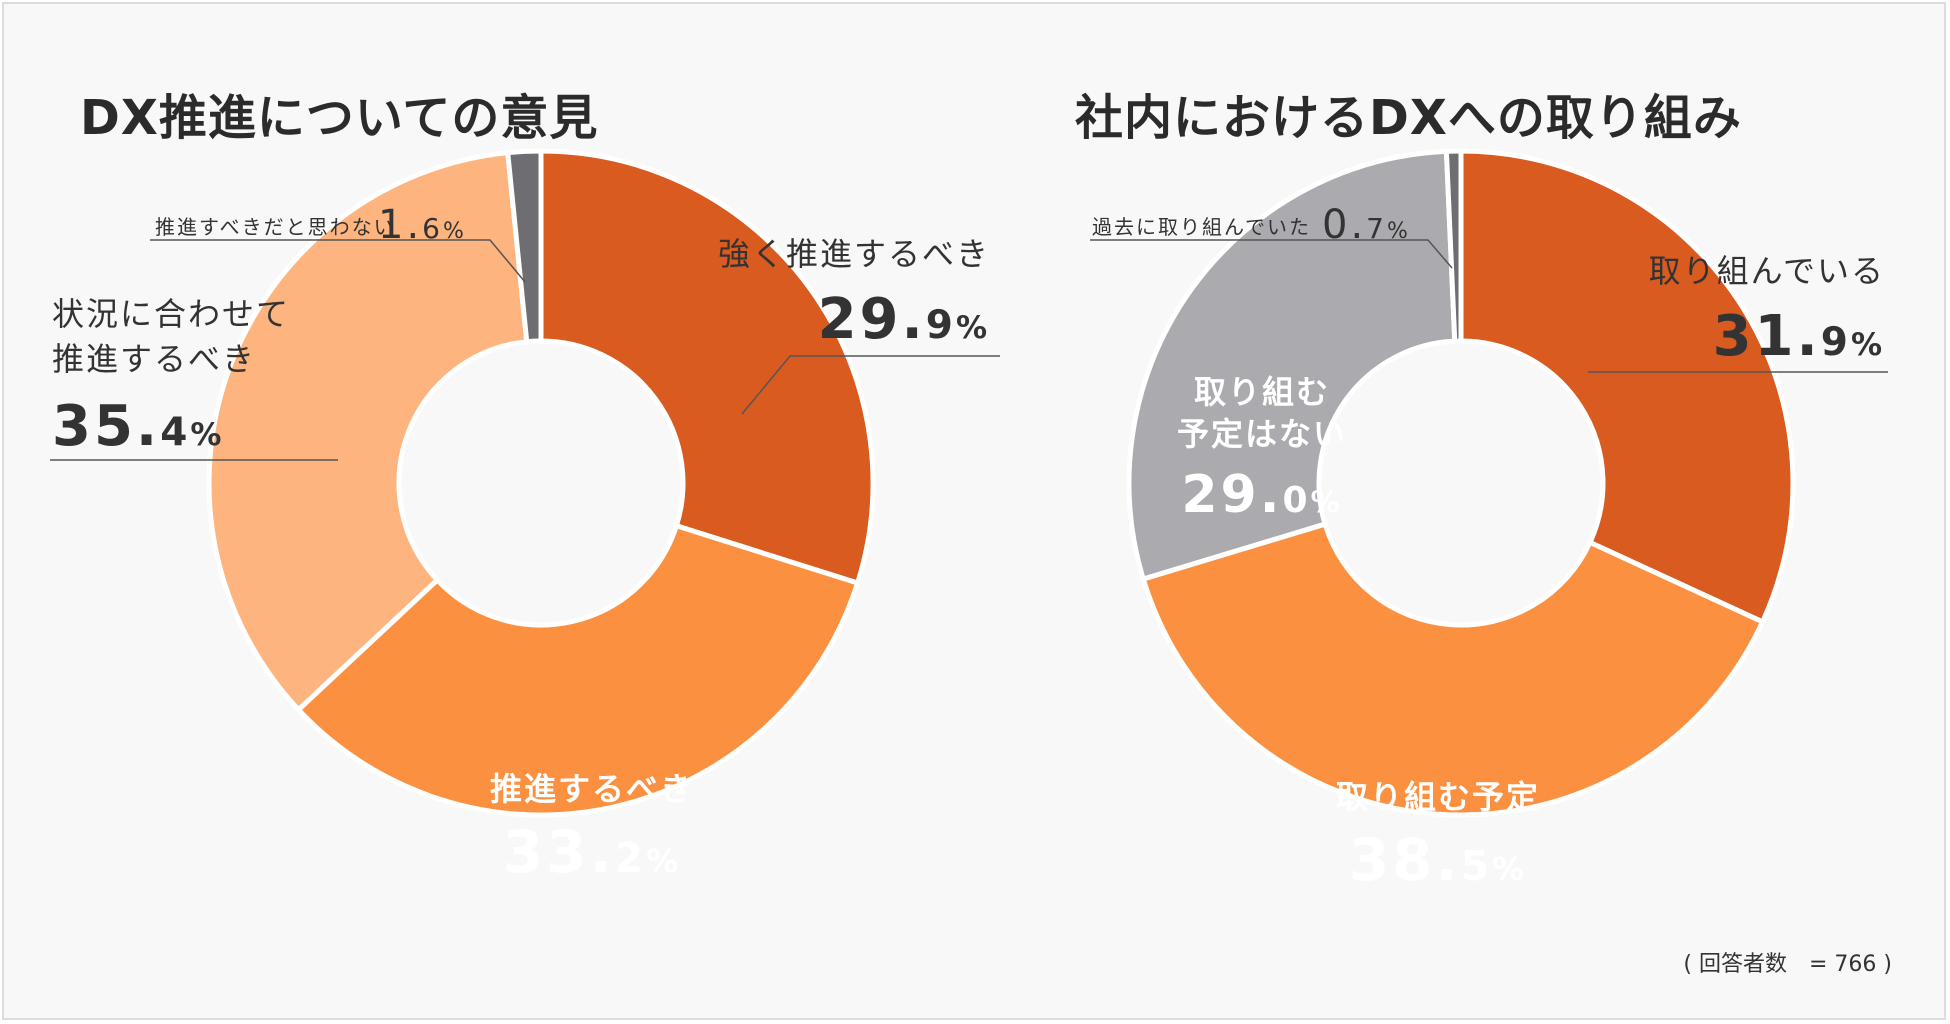 This screenshot has width=1950, height=1024. What do you see at coordinates (854, 254) in the screenshot?
I see `slice-label-0-0-0: 強く推進するべき` at bounding box center [854, 254].